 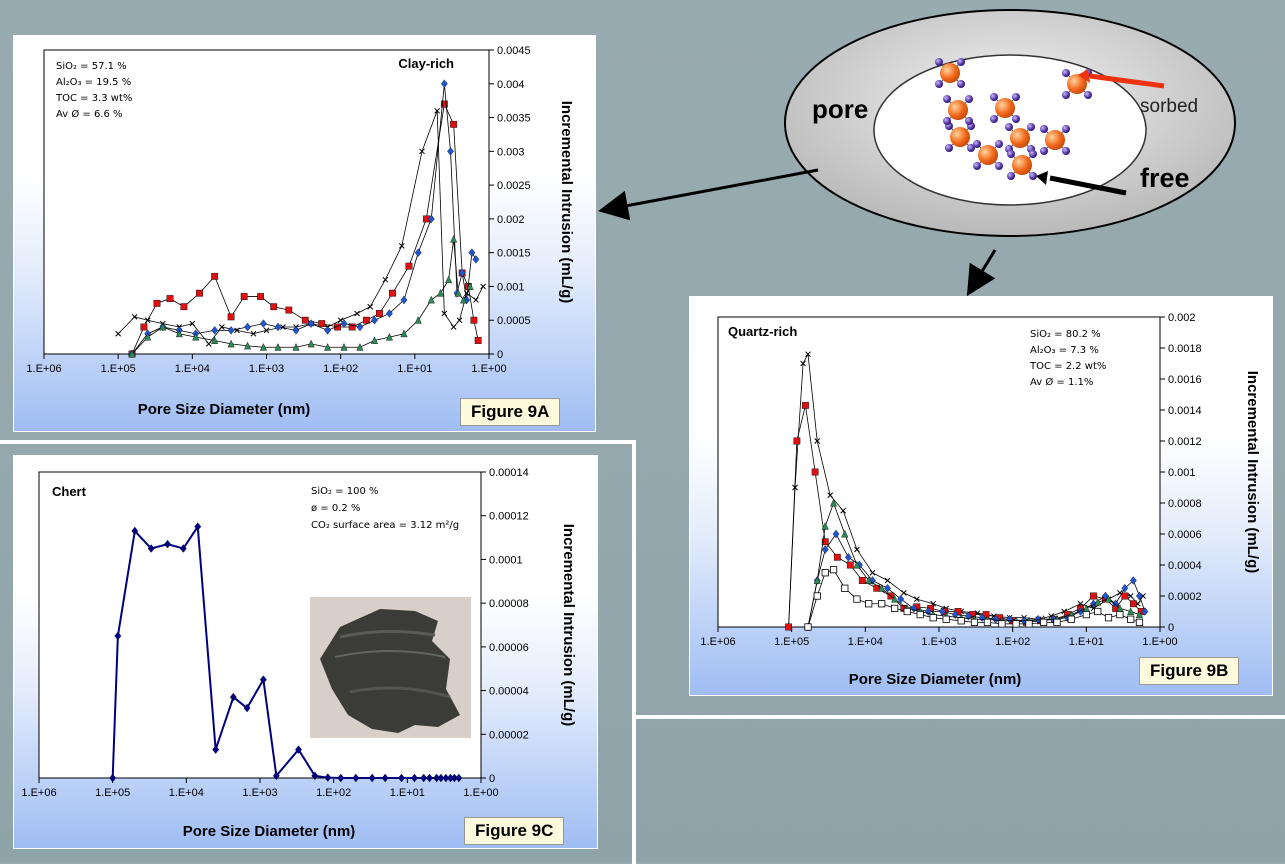 What do you see at coordinates (1182, 318) in the screenshot?
I see `y-tick-label: 0.002` at bounding box center [1182, 318].